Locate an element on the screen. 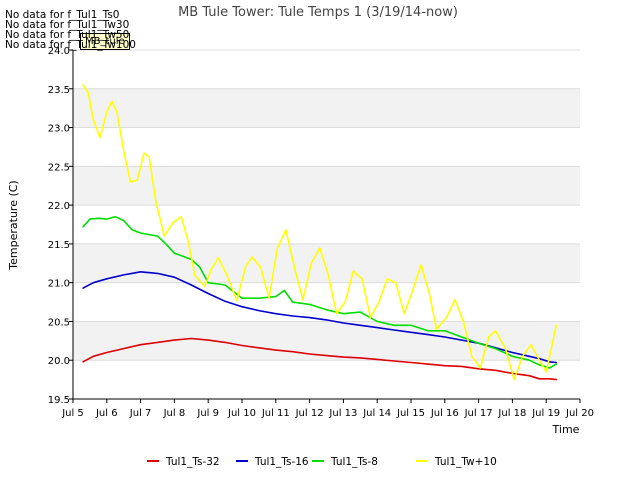 The image size is (640, 480). legend-label: Tul1_Ts-8 is located at coordinates (354, 462).